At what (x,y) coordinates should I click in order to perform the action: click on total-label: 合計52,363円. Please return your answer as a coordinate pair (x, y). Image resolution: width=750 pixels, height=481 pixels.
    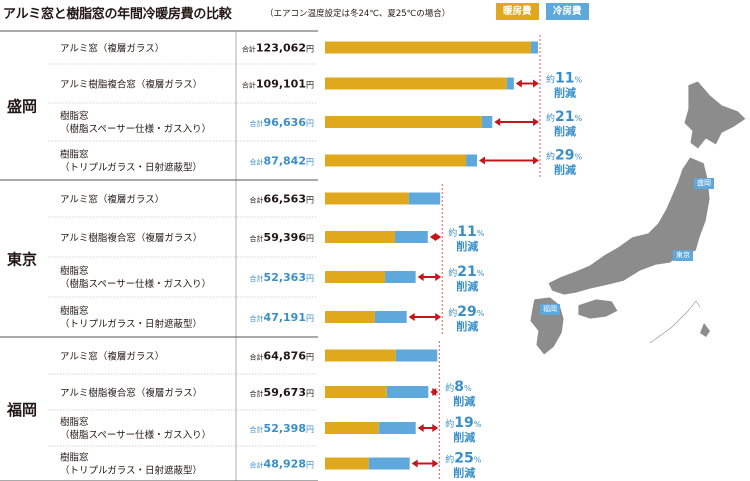
    Looking at the image, I should click on (282, 277).